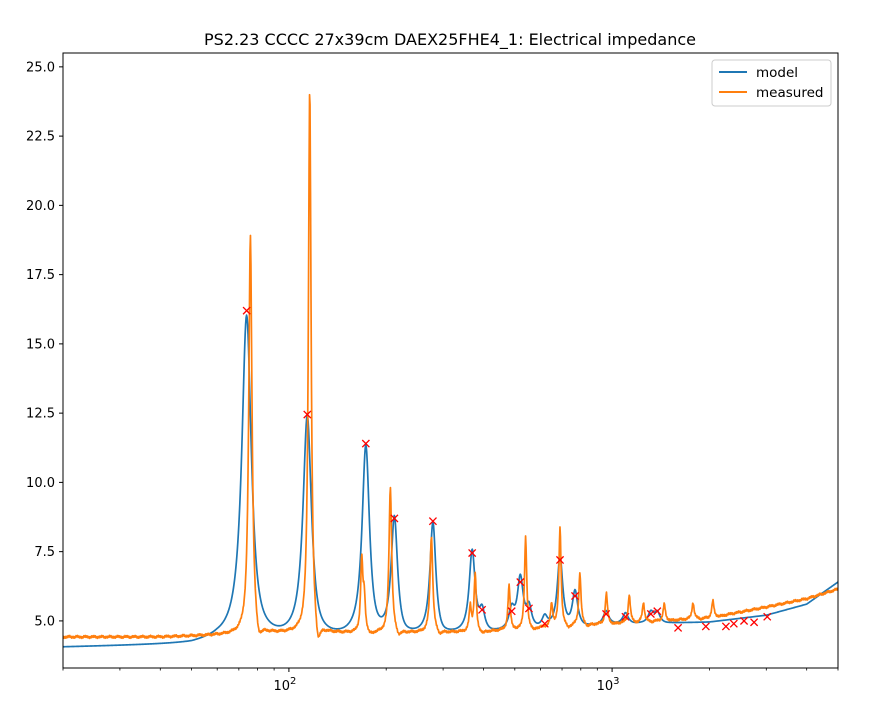  What do you see at coordinates (44, 621) in the screenshot?
I see `y-tick-label-0: 5.0` at bounding box center [44, 621].